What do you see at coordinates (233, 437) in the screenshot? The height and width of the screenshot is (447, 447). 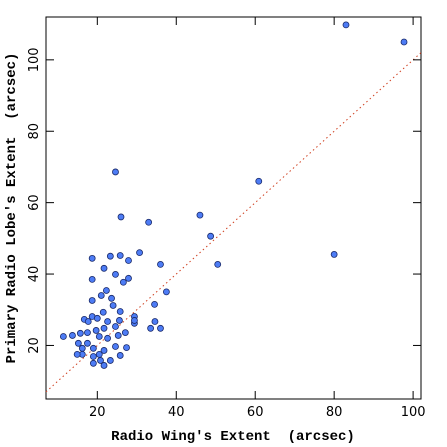 I see `x-axis-label: Radio Wing's Extent (arcsec)` at bounding box center [233, 437].